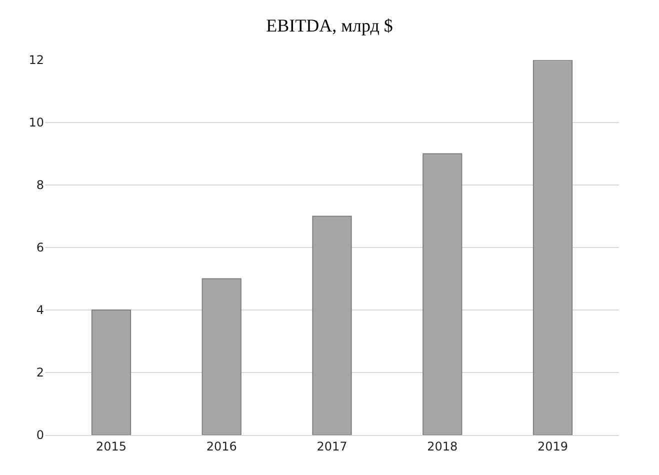 The image size is (659, 475). I want to click on y-tick-label: 6, so click(40, 247).